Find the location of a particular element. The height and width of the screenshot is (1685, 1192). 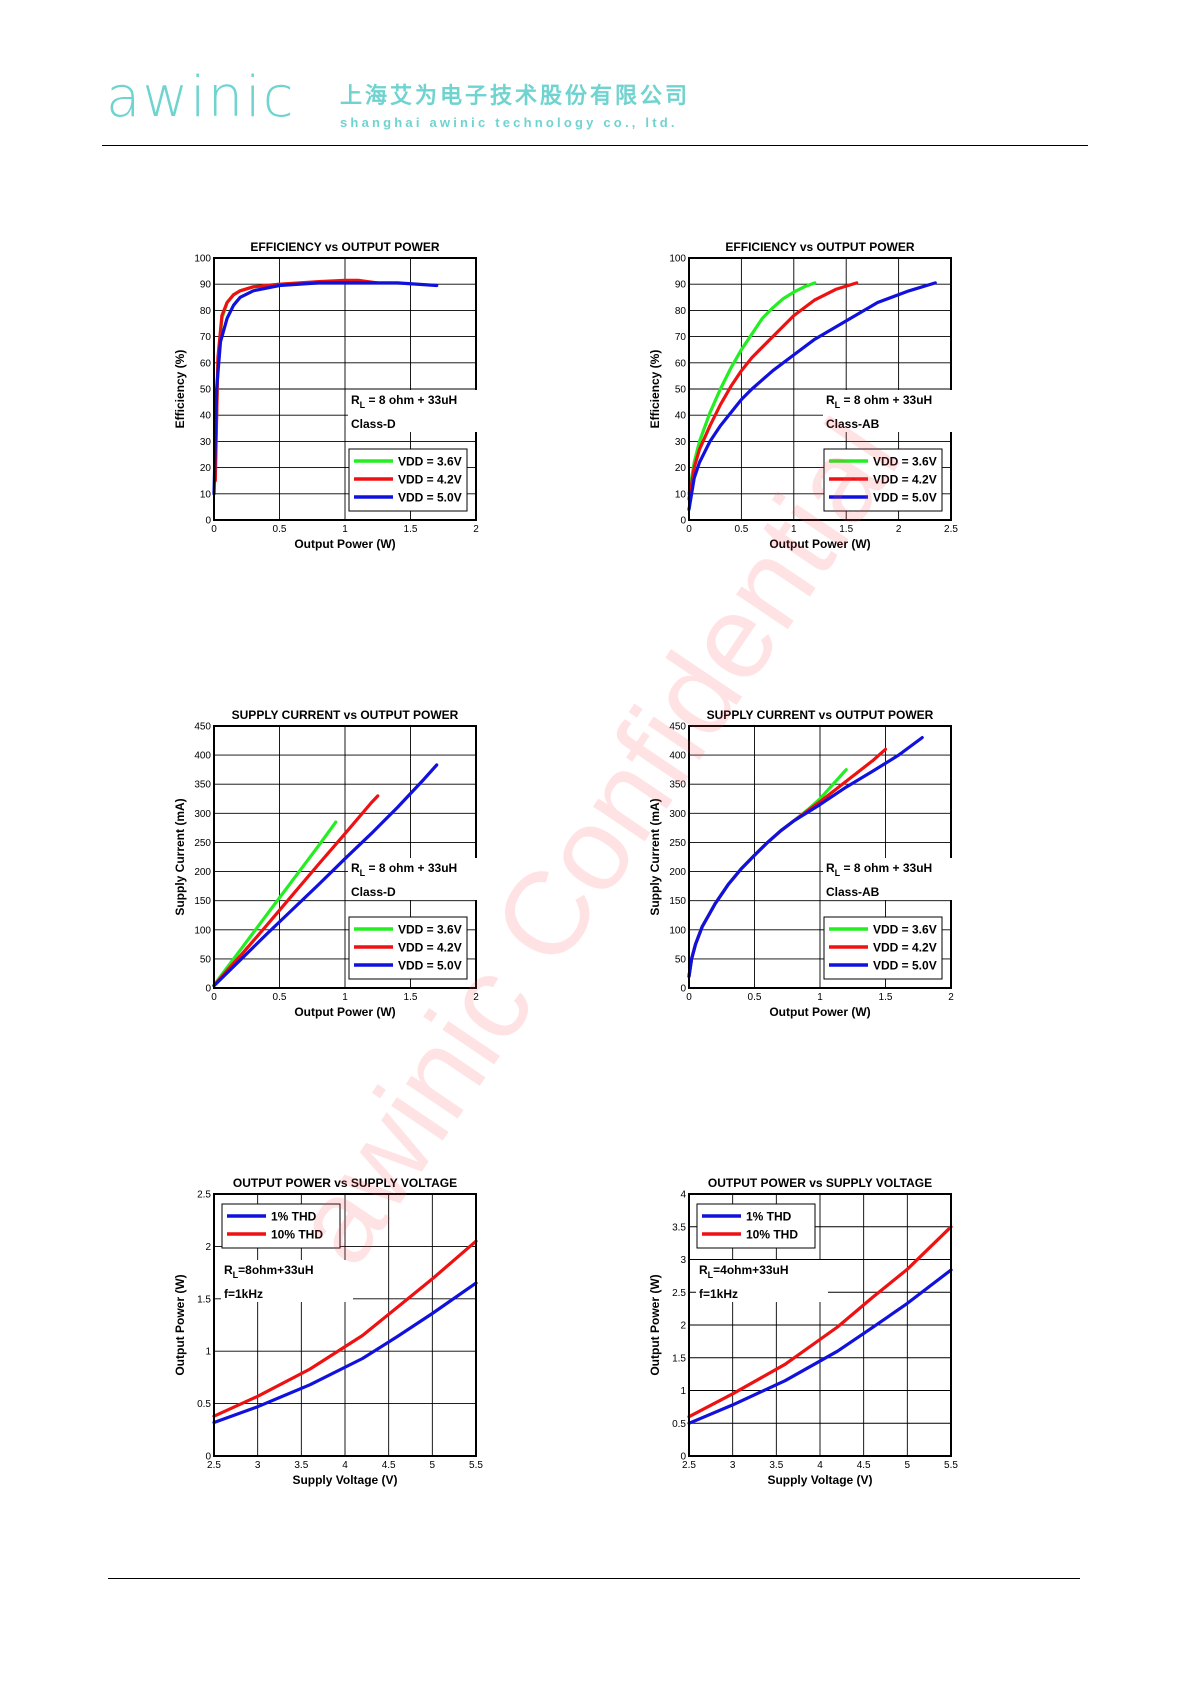

y-tick-label: 200 is located at coordinates (202, 872).